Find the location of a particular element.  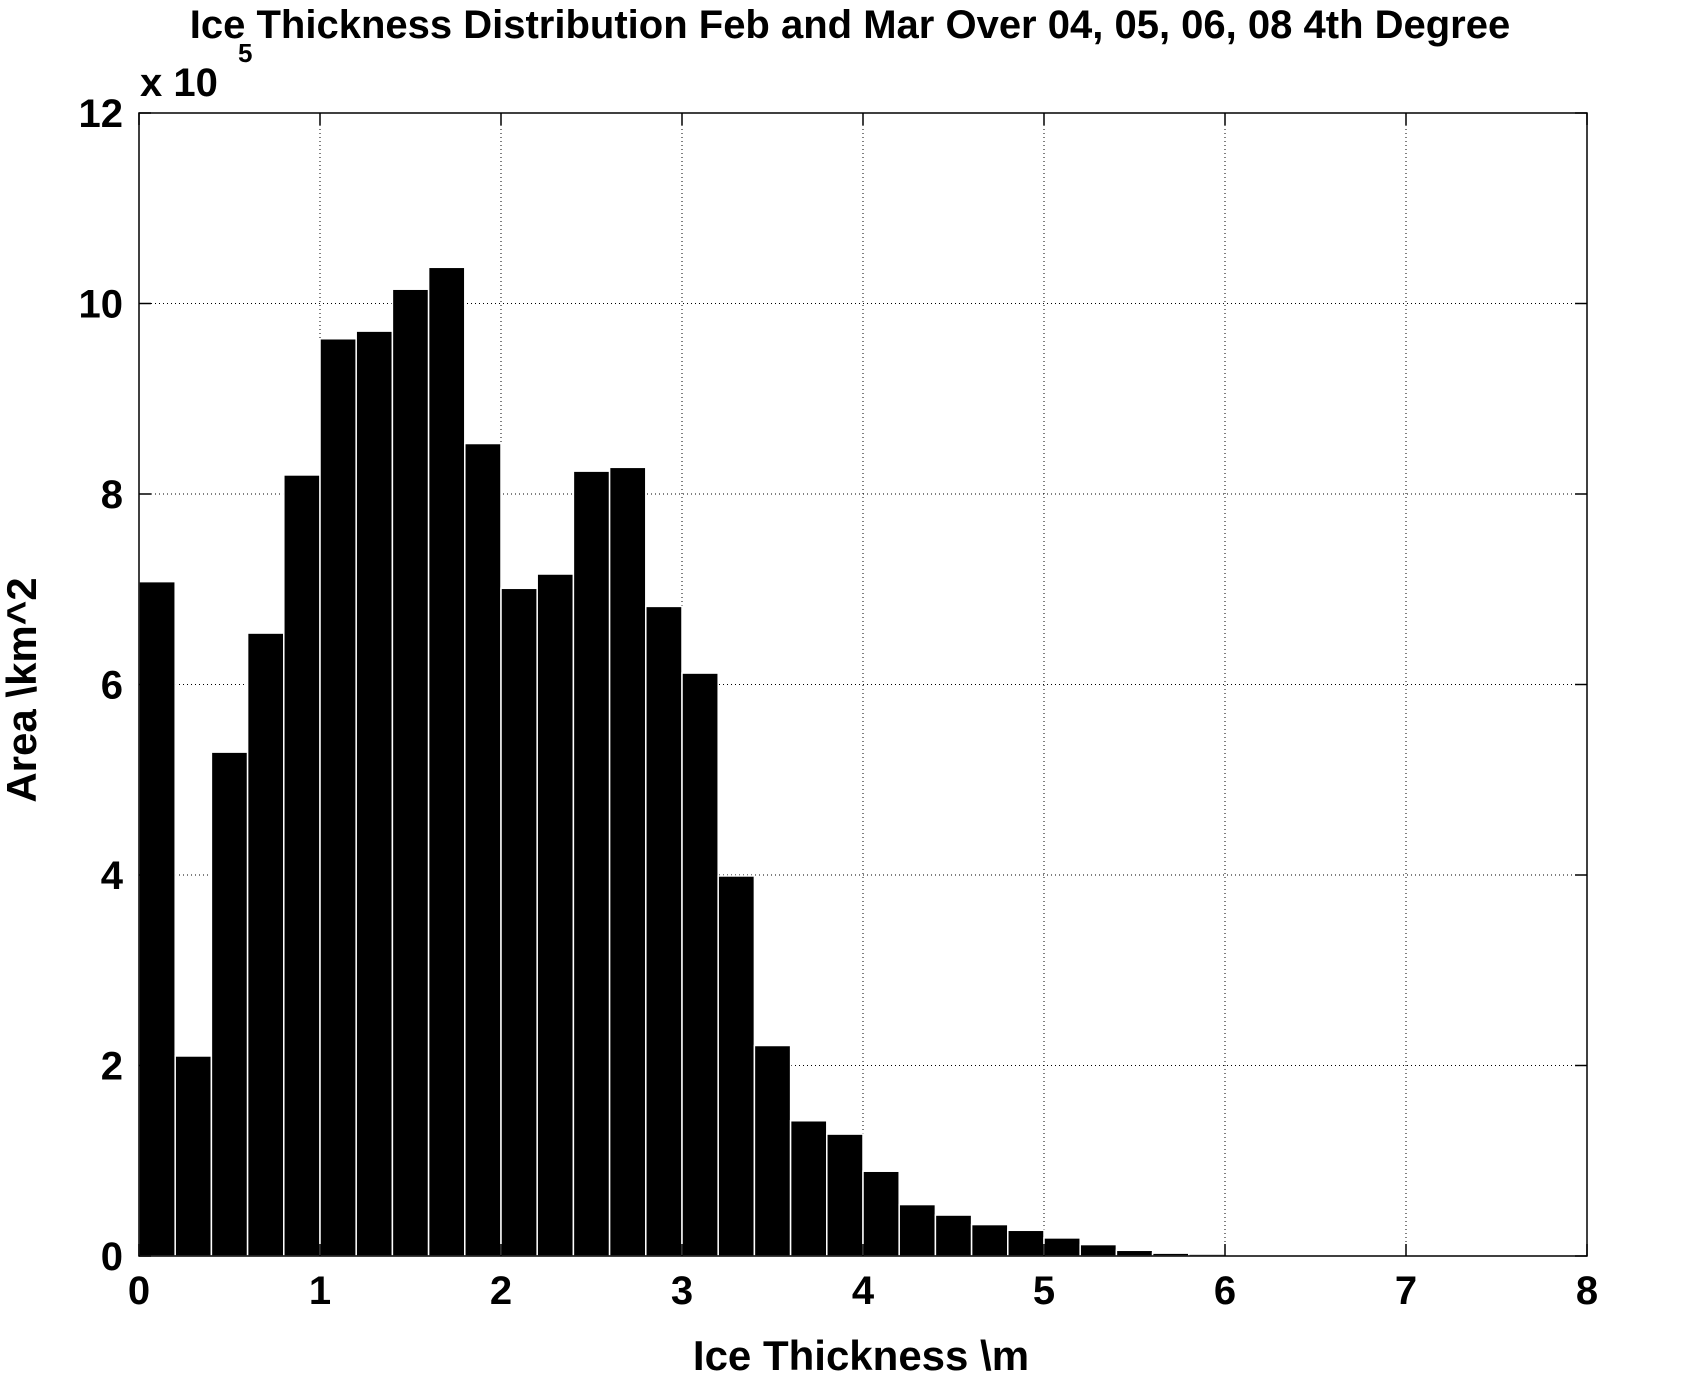

x-tick-labels: 0 1 2 3 4 5 6 7 8 is located at coordinates (863, 1291).